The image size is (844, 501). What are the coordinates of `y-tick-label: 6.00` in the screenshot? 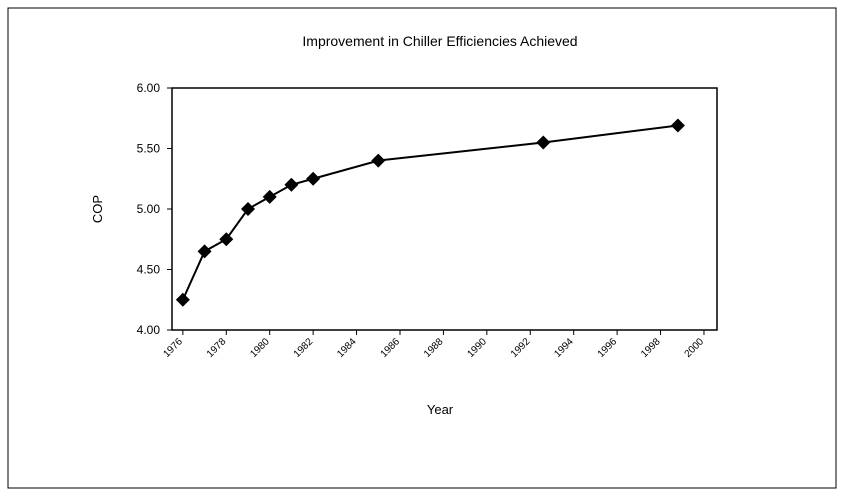 It's located at (149, 88).